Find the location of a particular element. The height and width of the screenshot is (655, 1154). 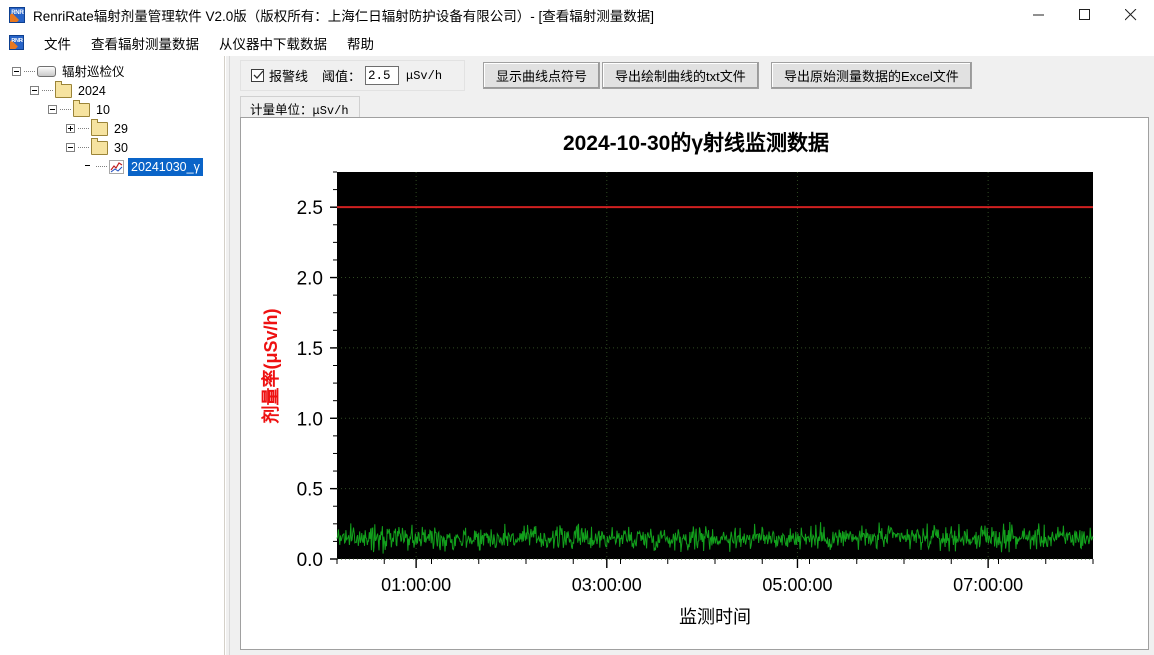

renrirate-logo-icon is located at coordinates (17, 15).